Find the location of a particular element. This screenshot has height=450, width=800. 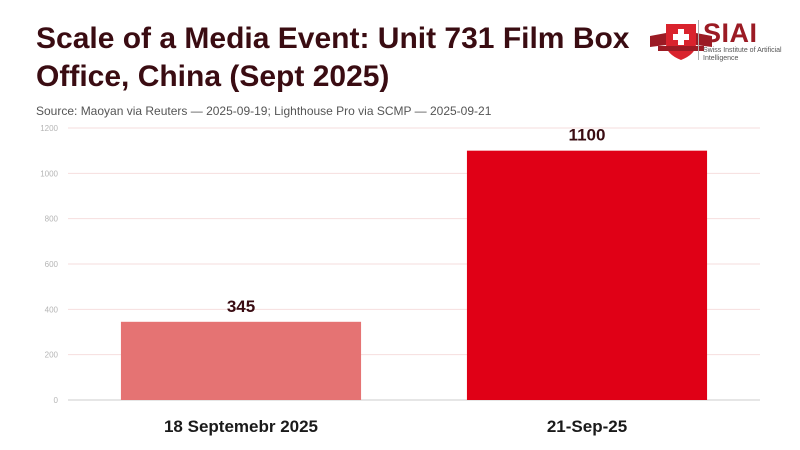

logo-divider is located at coordinates (698, 40).